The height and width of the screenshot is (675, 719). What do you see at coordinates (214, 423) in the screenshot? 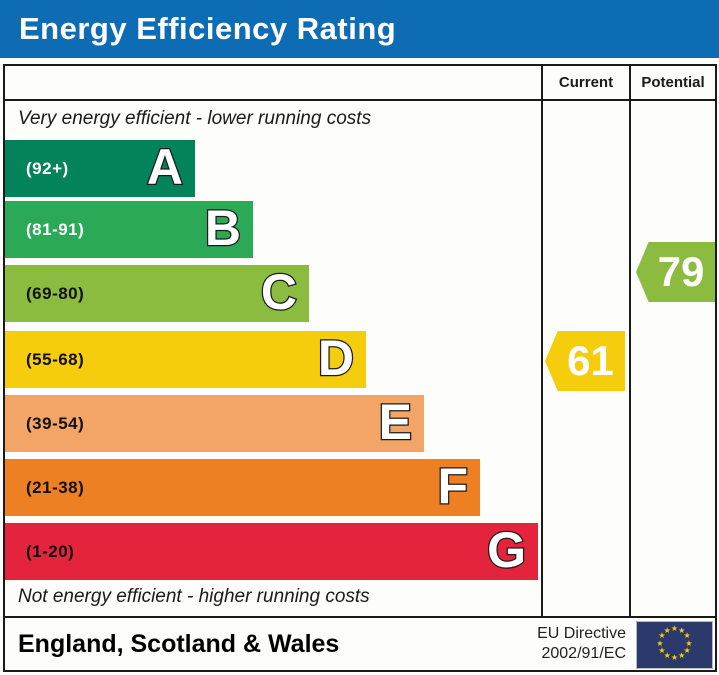
I see `band-e: (39-54) E` at bounding box center [214, 423].